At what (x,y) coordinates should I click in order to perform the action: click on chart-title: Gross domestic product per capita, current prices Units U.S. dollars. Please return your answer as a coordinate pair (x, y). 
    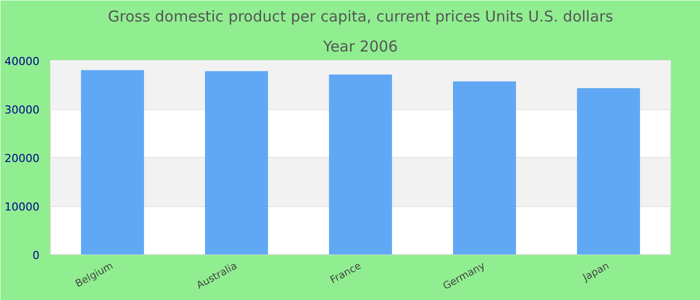
    Looking at the image, I should click on (361, 17).